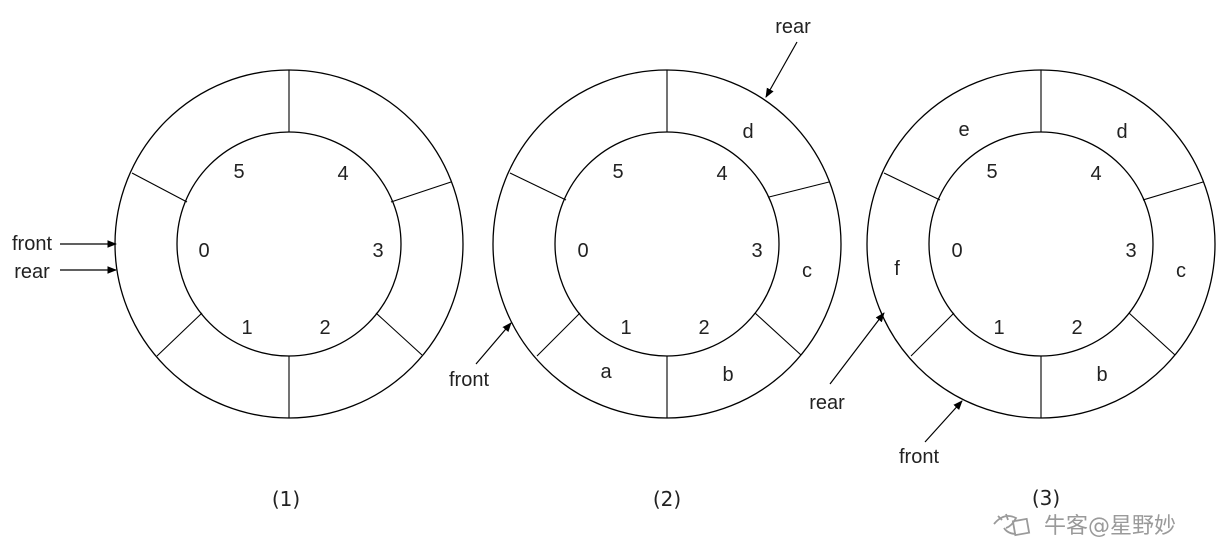 The image size is (1226, 550). I want to click on slot-value: f, so click(897, 269).